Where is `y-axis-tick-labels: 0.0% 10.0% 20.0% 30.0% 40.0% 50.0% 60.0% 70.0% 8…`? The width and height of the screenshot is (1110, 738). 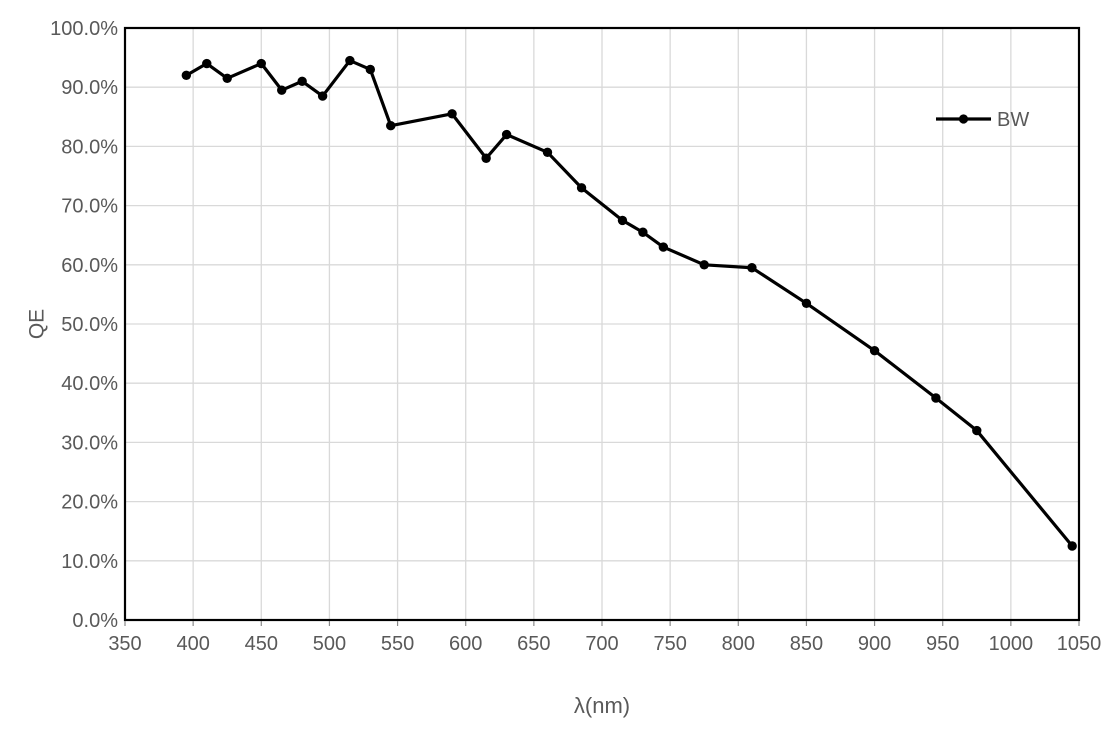
y-axis-tick-labels: 0.0% 10.0% 20.0% 30.0% 40.0% 50.0% 60.0% 70.0% 8… is located at coordinates (84, 325).